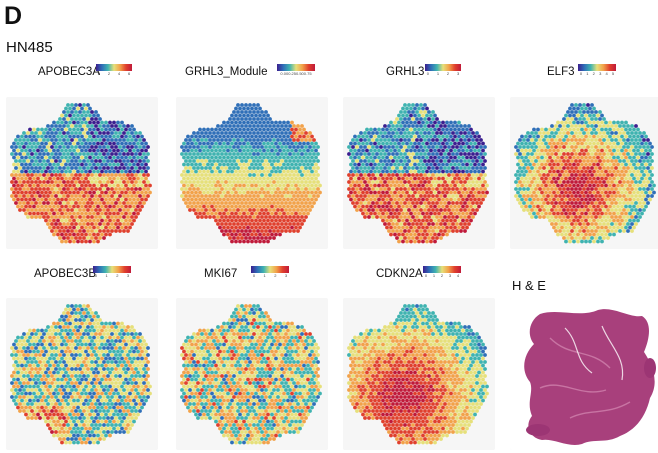 This screenshot has width=658, height=453. What do you see at coordinates (296, 73) in the screenshot?
I see `colorbar-tick-label: 0.000.250.500.75` at bounding box center [296, 73].